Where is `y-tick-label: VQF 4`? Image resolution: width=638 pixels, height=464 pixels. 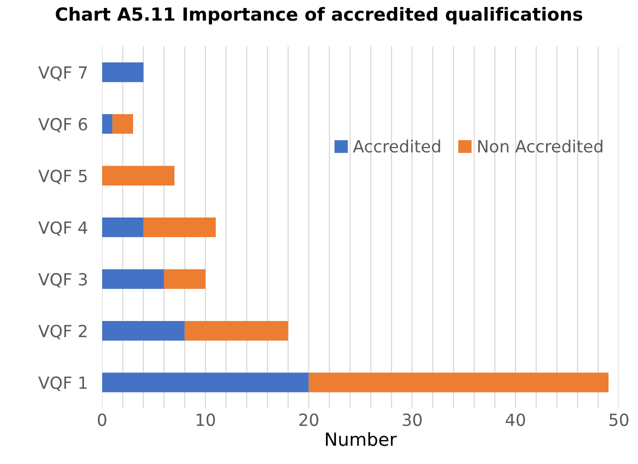
y-tick-label: VQF 4 is located at coordinates (63, 228).